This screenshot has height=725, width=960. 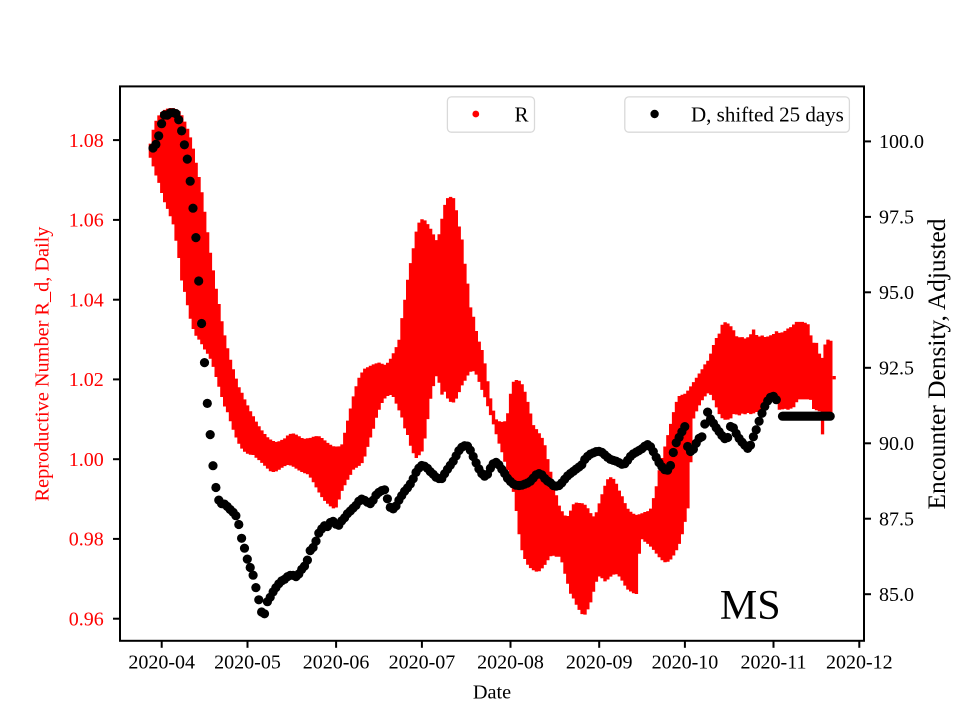 What do you see at coordinates (422, 662) in the screenshot?
I see `svg-text: 2020-07` at bounding box center [422, 662].